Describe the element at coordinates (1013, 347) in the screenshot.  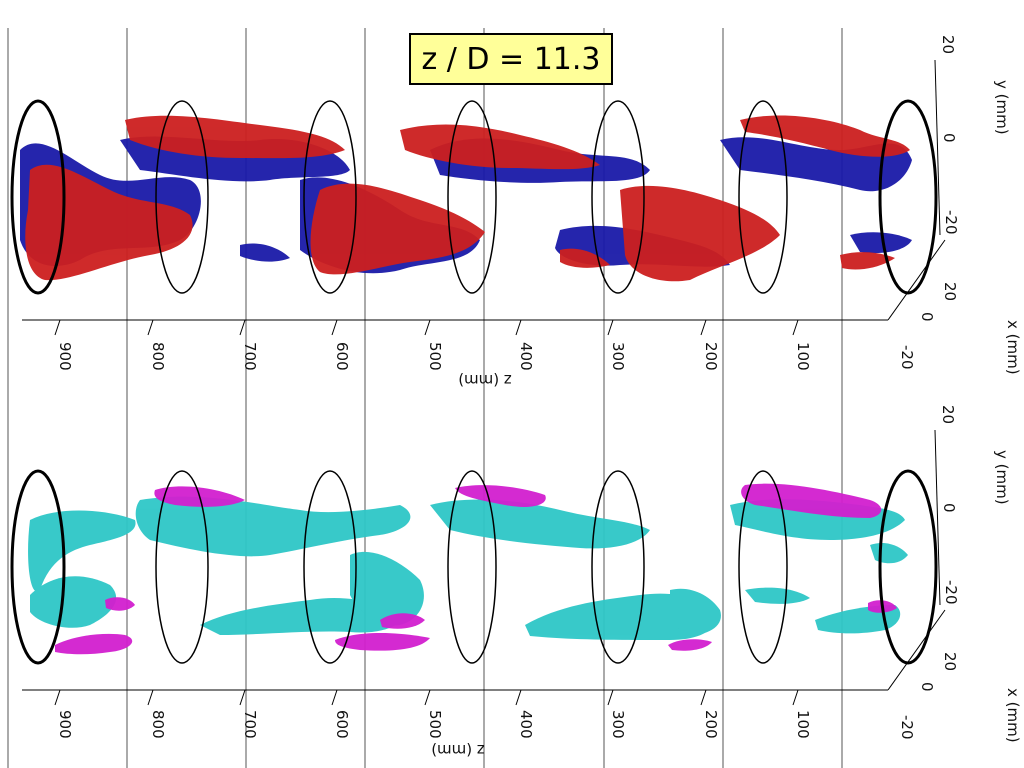
I see `top-x-axis-label: x (mm)` at that location.